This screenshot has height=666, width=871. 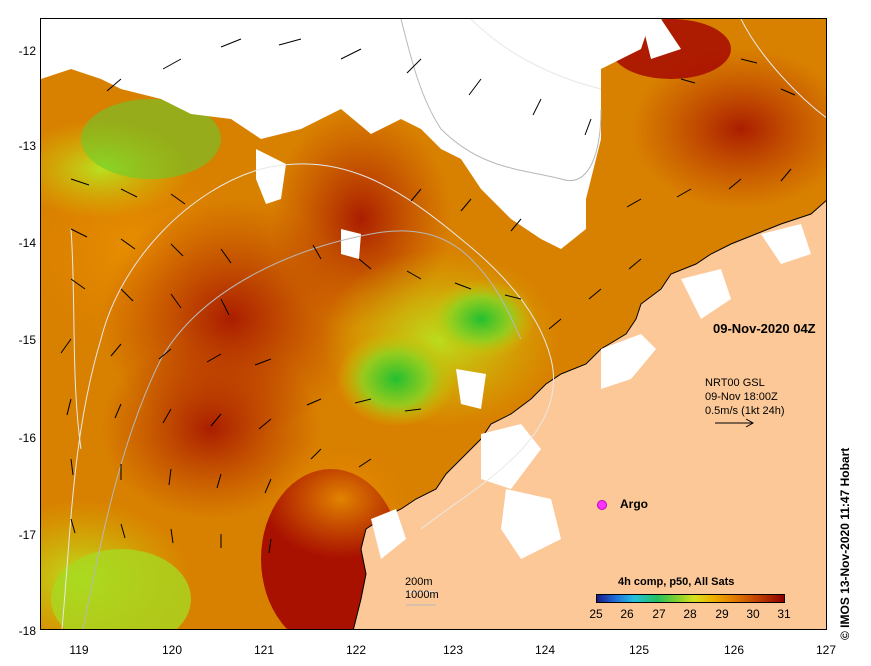 I want to click on y-tick-label: -14, so click(x=27, y=243).